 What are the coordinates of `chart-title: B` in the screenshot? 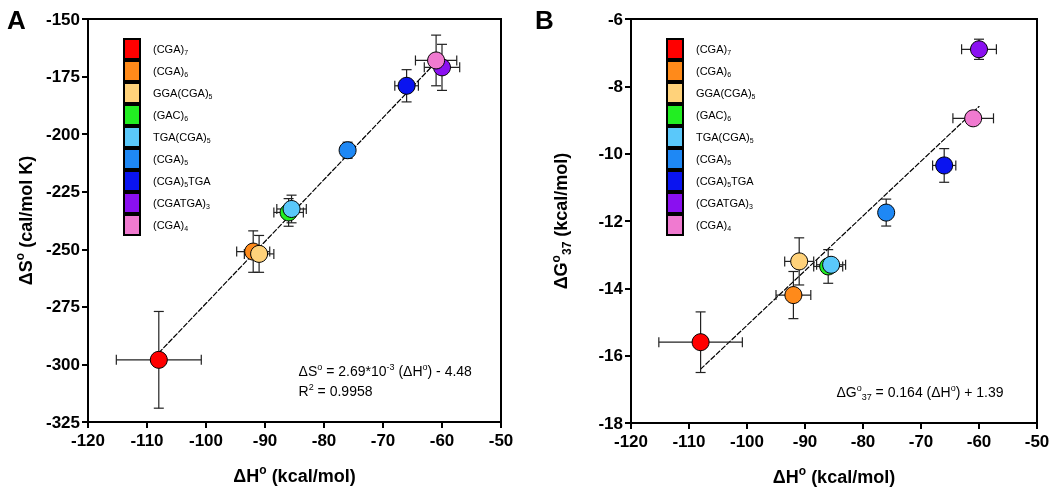 It's located at (544, 20).